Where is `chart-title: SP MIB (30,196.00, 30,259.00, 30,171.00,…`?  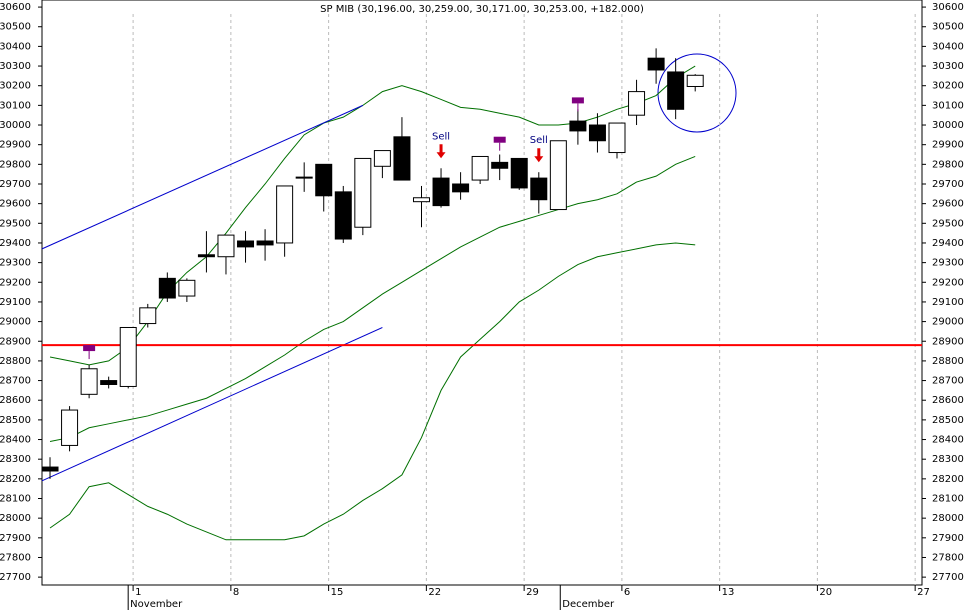
chart-title: SP MIB (30,196.00, 30,259.00, 30,171.00,… is located at coordinates (482, 9).